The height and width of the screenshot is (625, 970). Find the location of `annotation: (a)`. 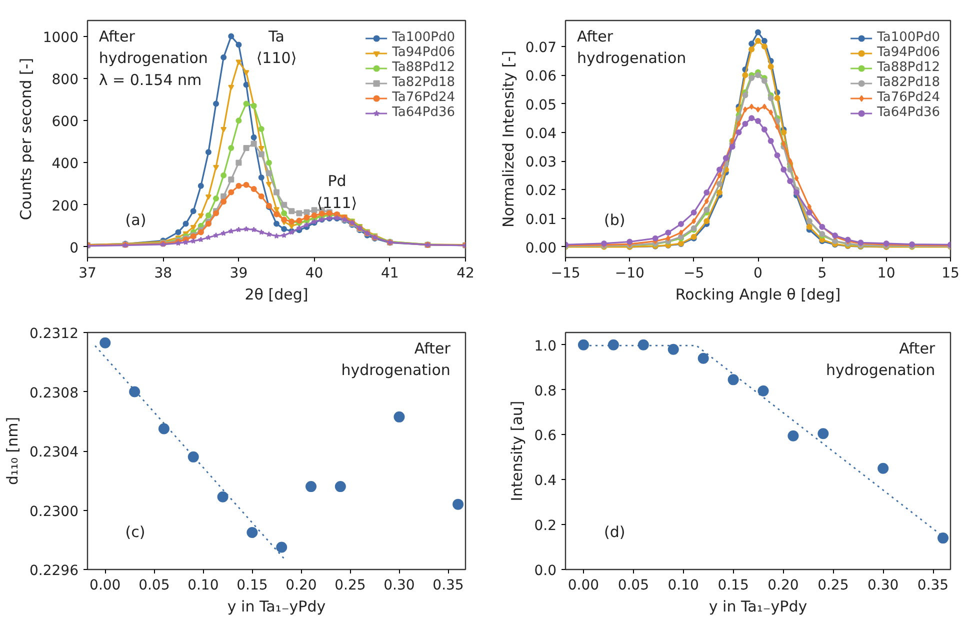

annotation: (a) is located at coordinates (135, 220).